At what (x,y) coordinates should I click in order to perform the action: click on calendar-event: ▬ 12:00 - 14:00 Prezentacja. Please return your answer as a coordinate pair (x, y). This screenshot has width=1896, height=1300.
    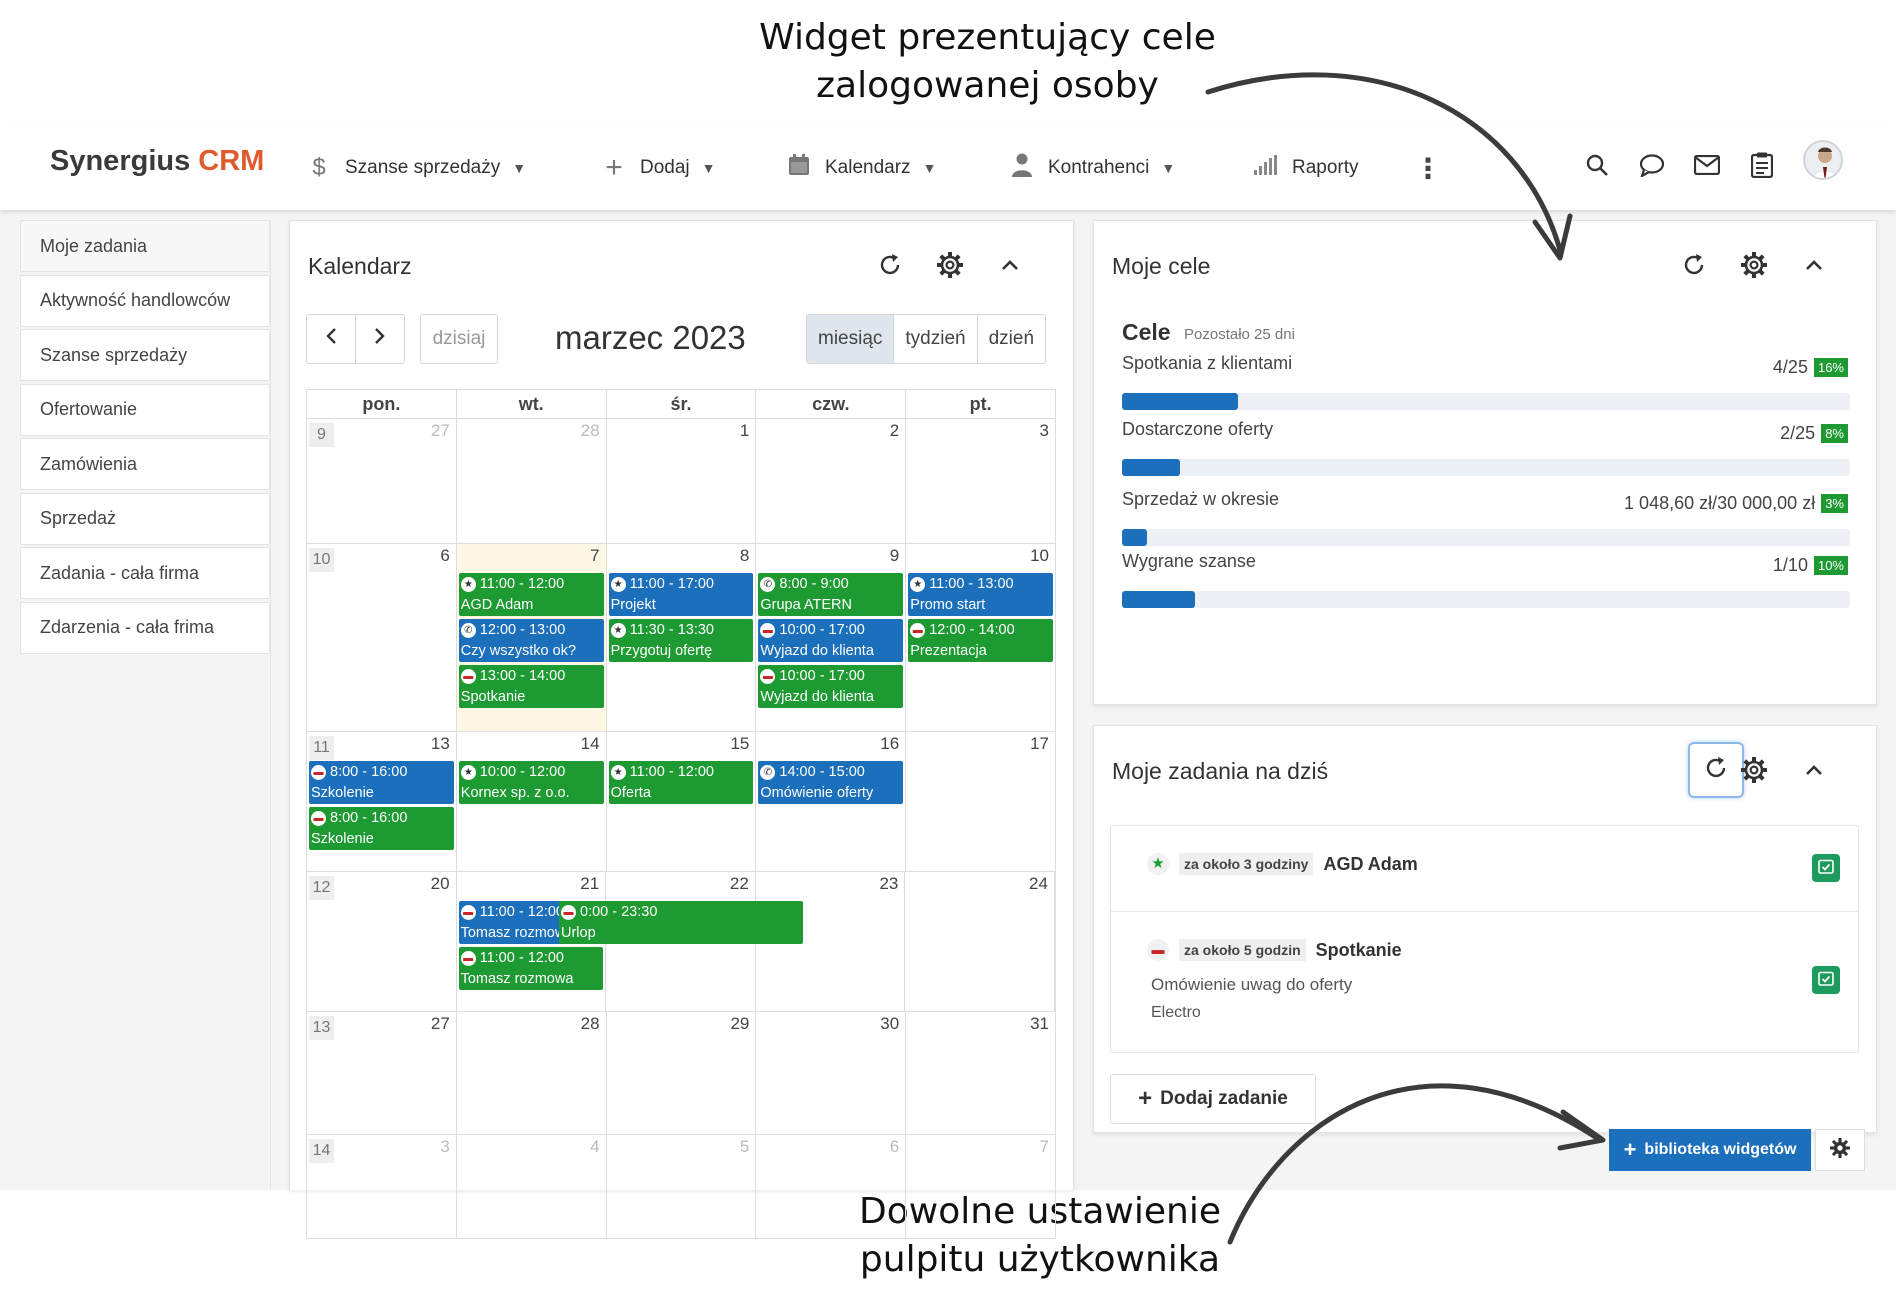
    Looking at the image, I should click on (980, 640).